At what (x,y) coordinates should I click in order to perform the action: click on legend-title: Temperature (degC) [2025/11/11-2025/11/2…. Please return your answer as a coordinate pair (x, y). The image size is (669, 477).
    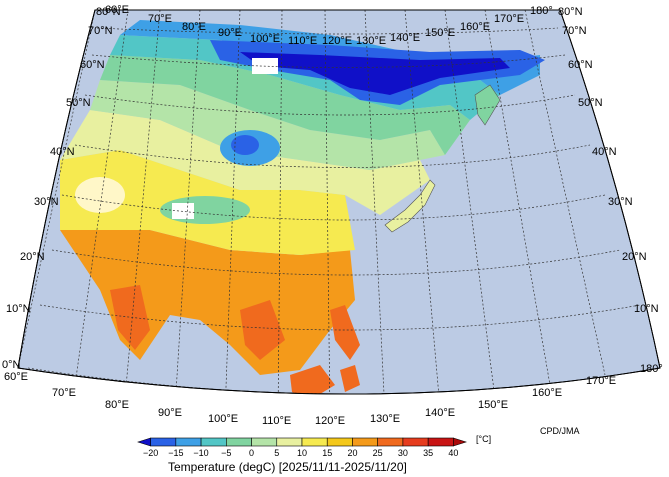
    Looking at the image, I should click on (287, 467).